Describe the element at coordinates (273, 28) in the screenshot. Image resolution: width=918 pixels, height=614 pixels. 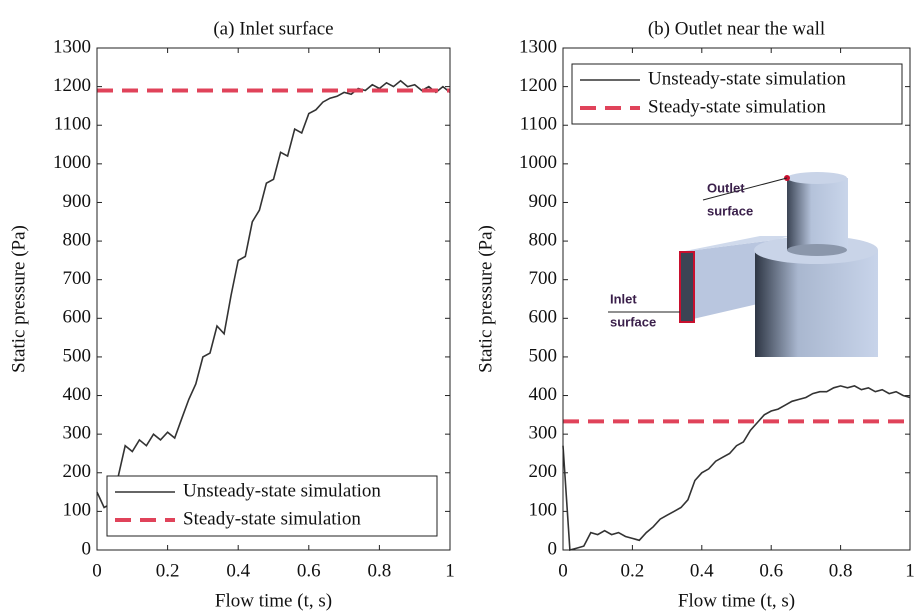
I see `chart-title: (a) Inlet surface` at that location.